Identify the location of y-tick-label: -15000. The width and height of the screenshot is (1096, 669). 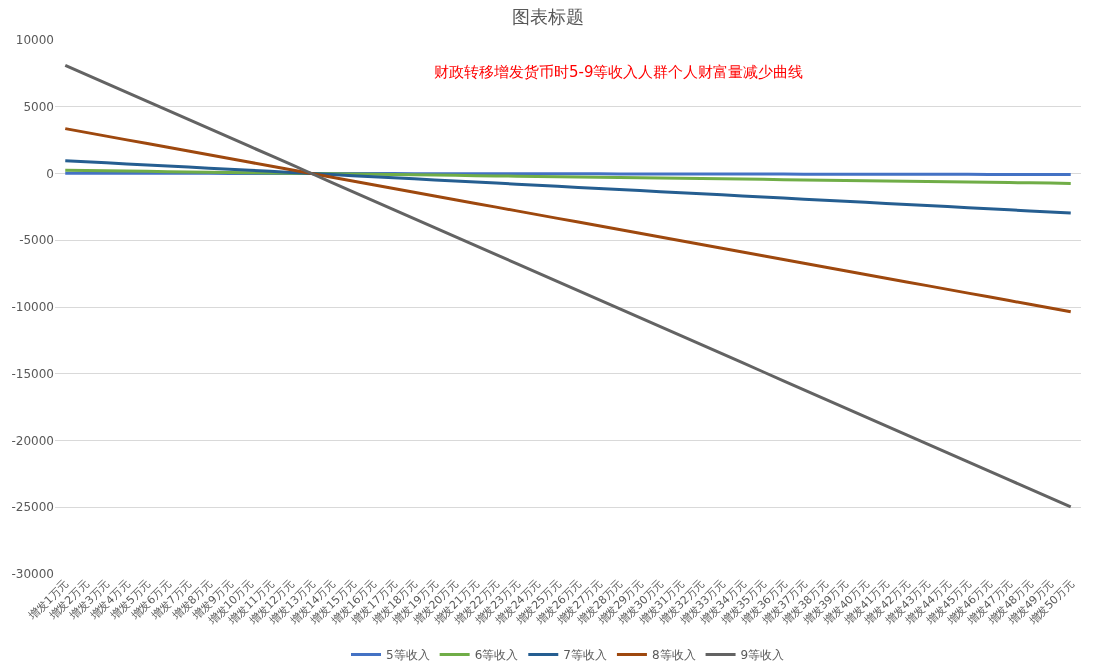
(32, 373).